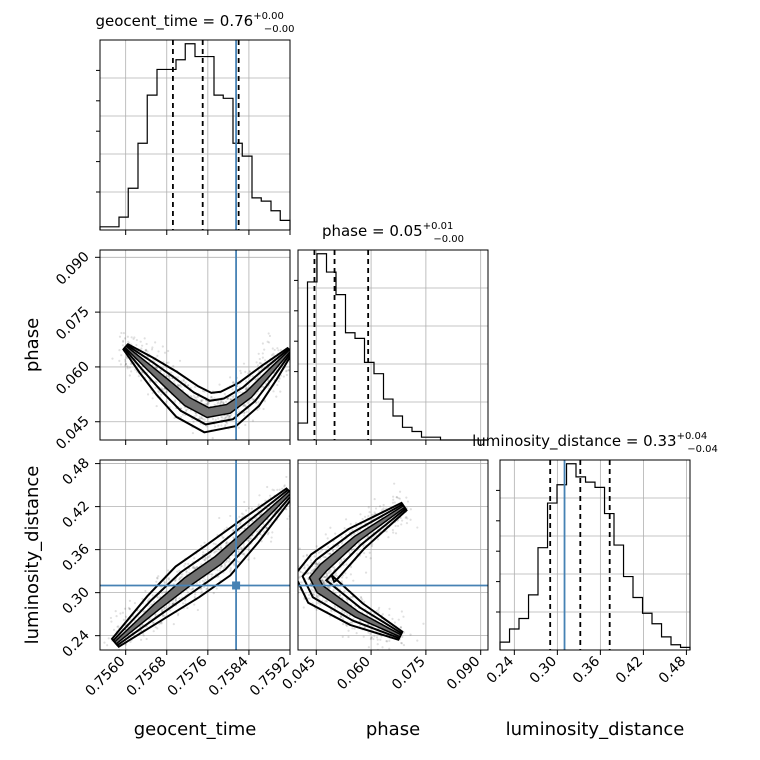  I want to click on density-panel-geocent_time-phase: 0.045 0.060 0.075 0.090, so click(177, 351).